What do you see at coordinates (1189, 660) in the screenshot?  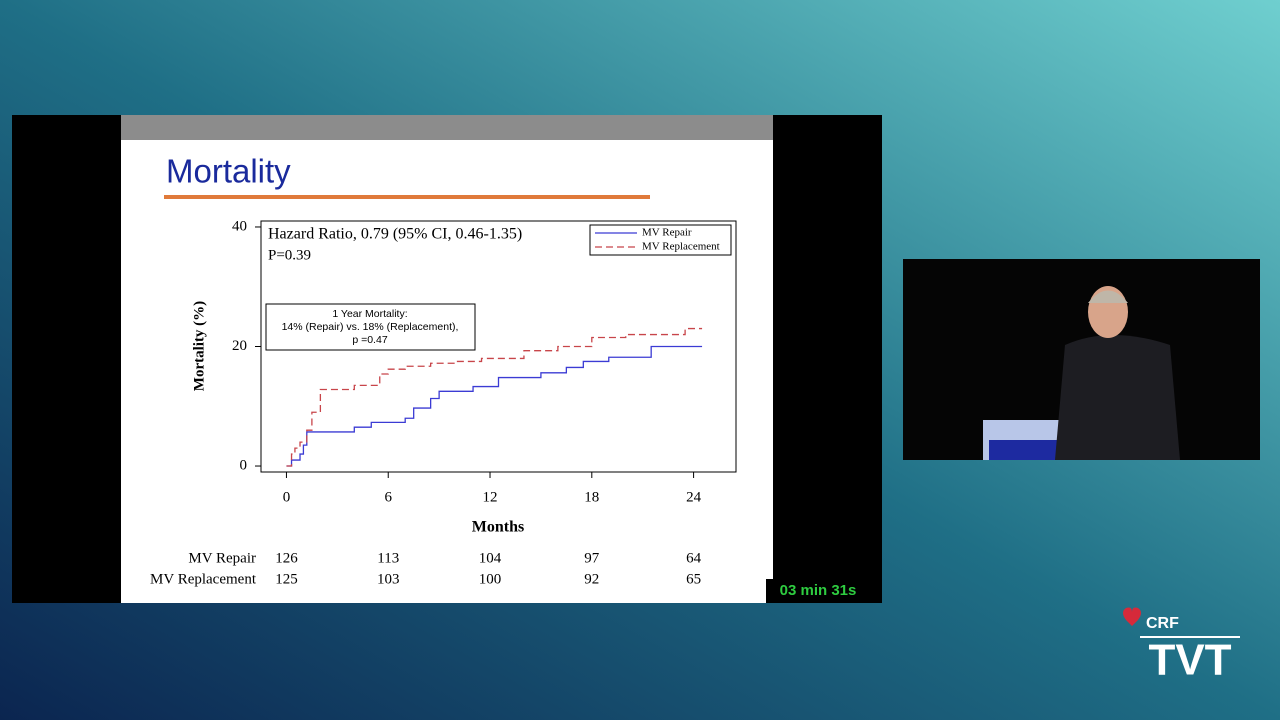 I see `logo-event: TVT` at bounding box center [1189, 660].